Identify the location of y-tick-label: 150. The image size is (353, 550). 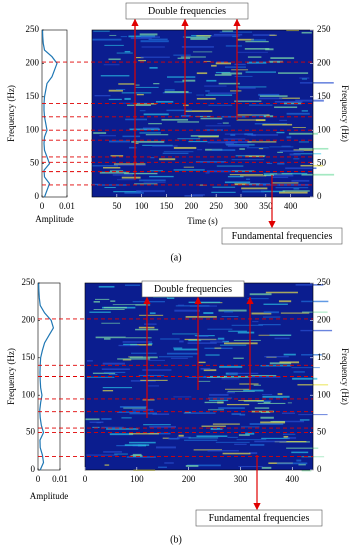
(324, 96).